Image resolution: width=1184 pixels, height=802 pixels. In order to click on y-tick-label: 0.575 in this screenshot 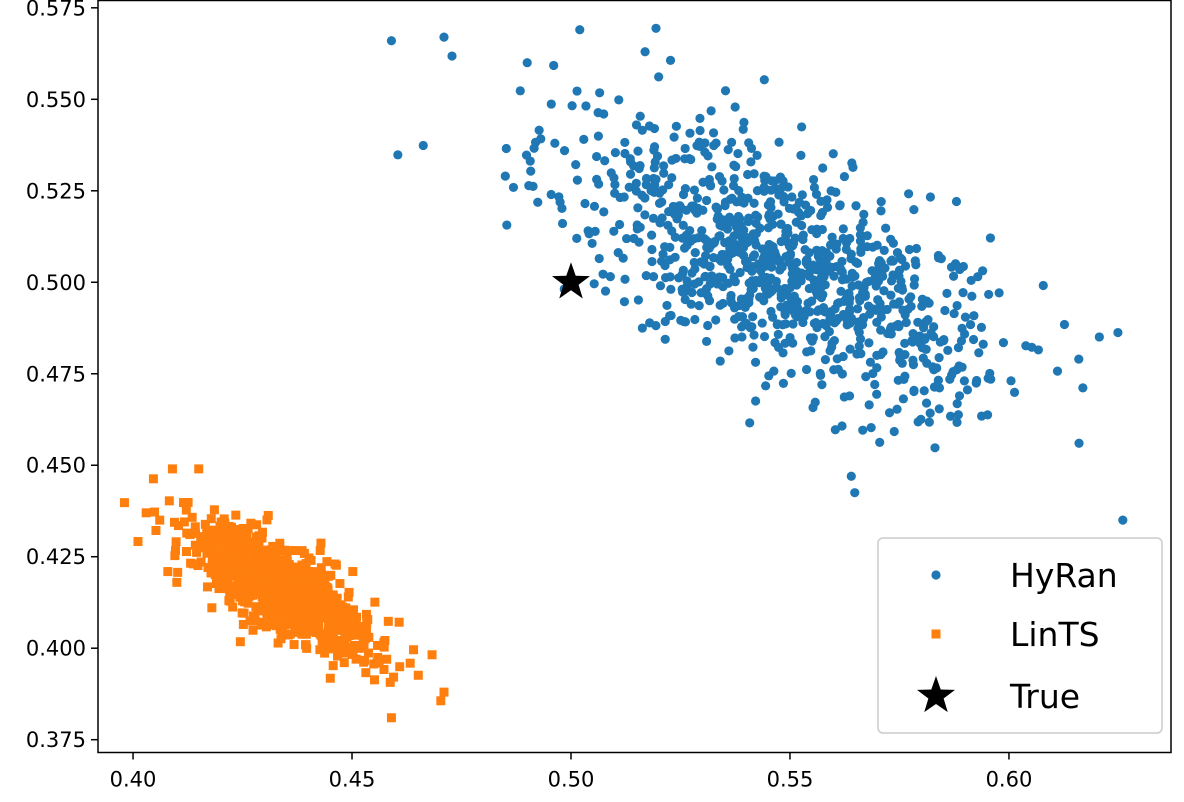, I will do `click(56, 10)`.